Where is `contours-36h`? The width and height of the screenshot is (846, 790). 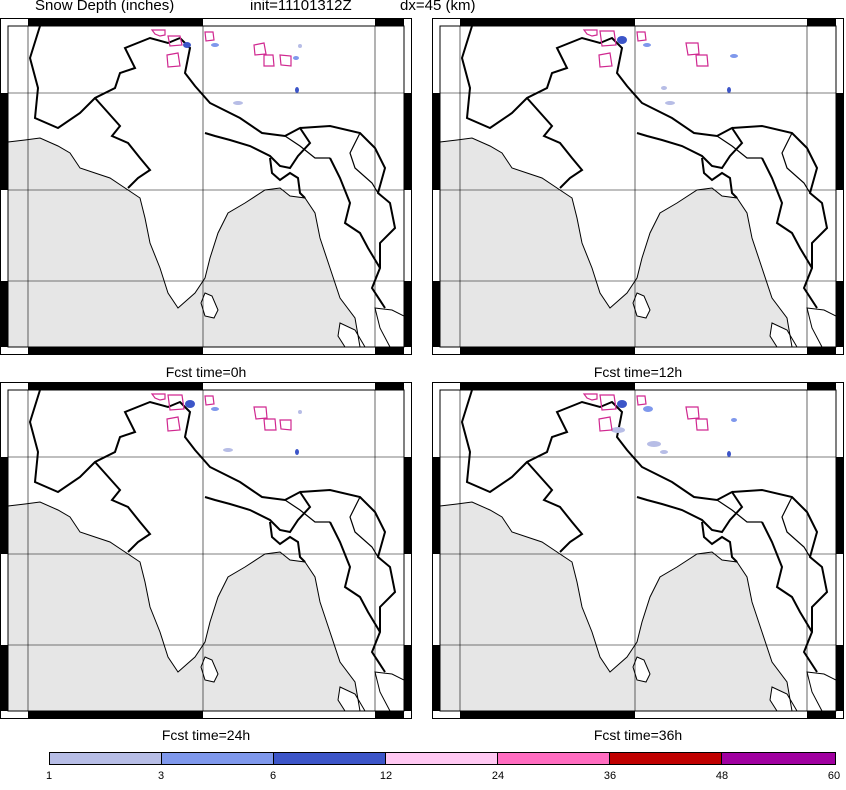
contours-36h is located at coordinates (645, 412).